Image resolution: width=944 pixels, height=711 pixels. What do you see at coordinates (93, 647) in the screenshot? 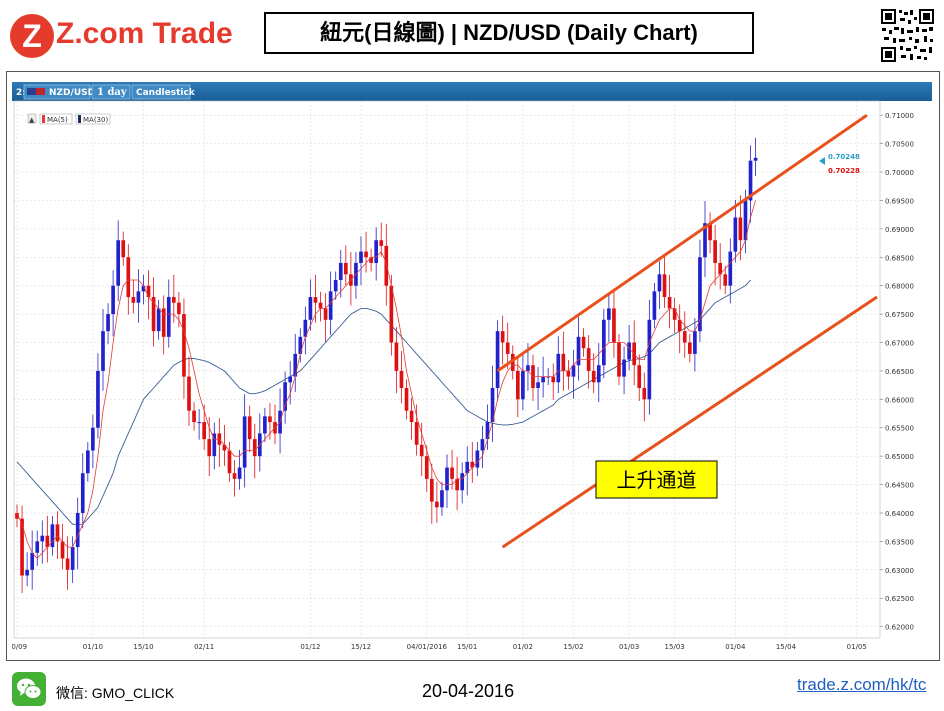
I see `x-tick-label: 01/10` at bounding box center [93, 647].